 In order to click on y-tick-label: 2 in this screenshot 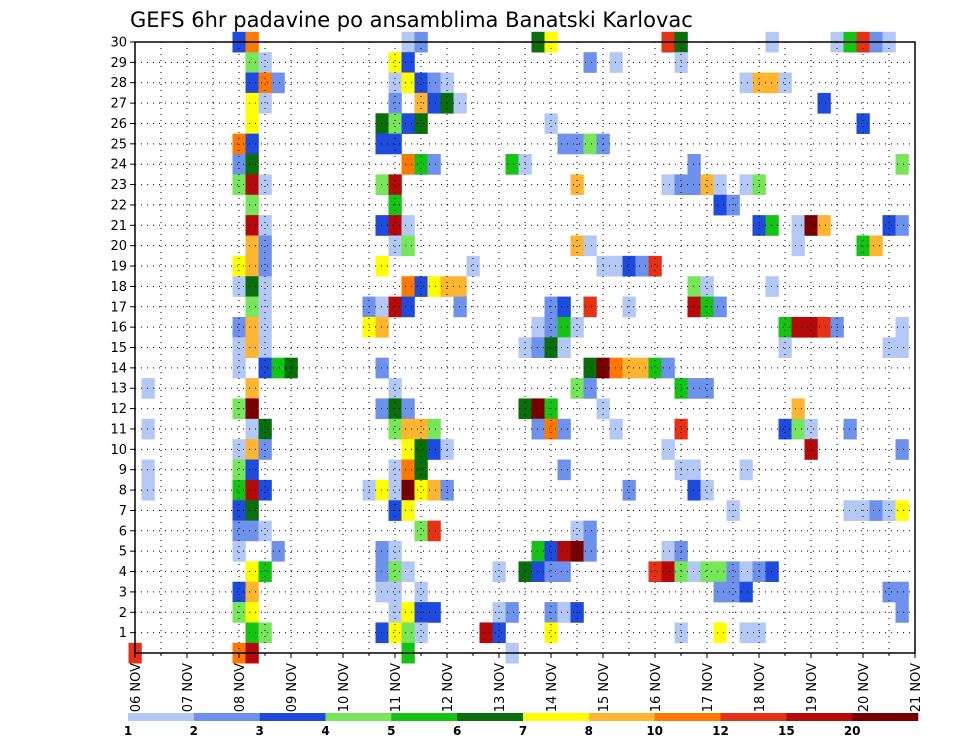, I will do `click(123, 613)`.